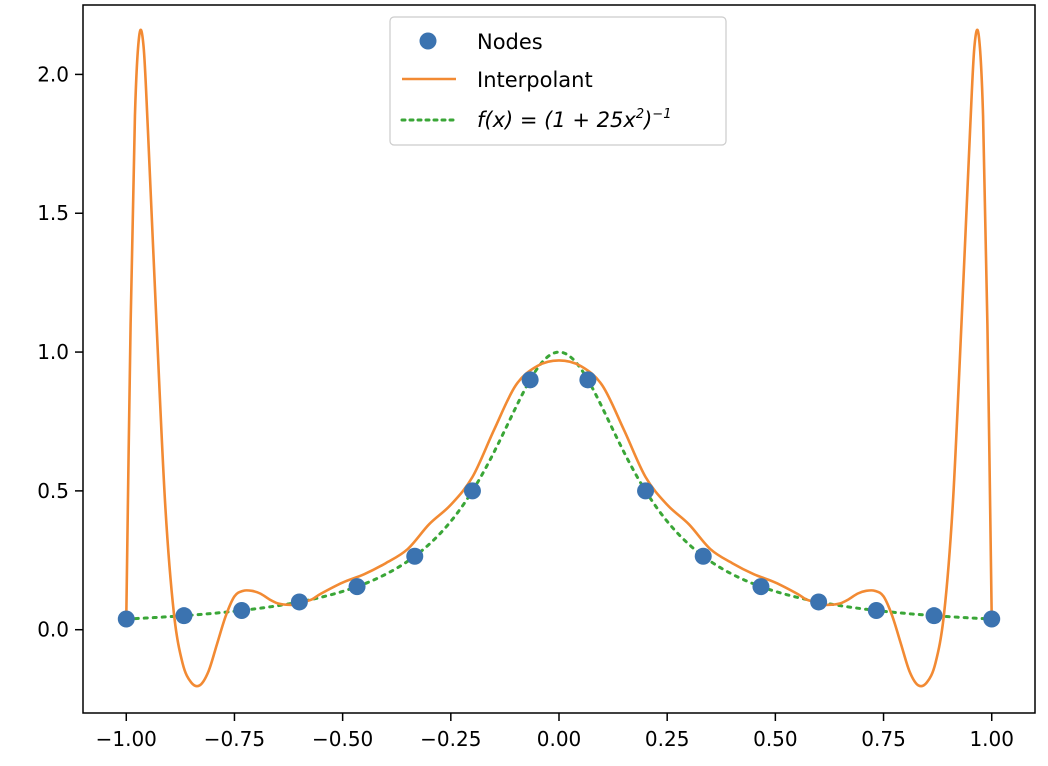  Describe the element at coordinates (510, 42) in the screenshot. I see `legend-nodes-label: Nodes` at that location.